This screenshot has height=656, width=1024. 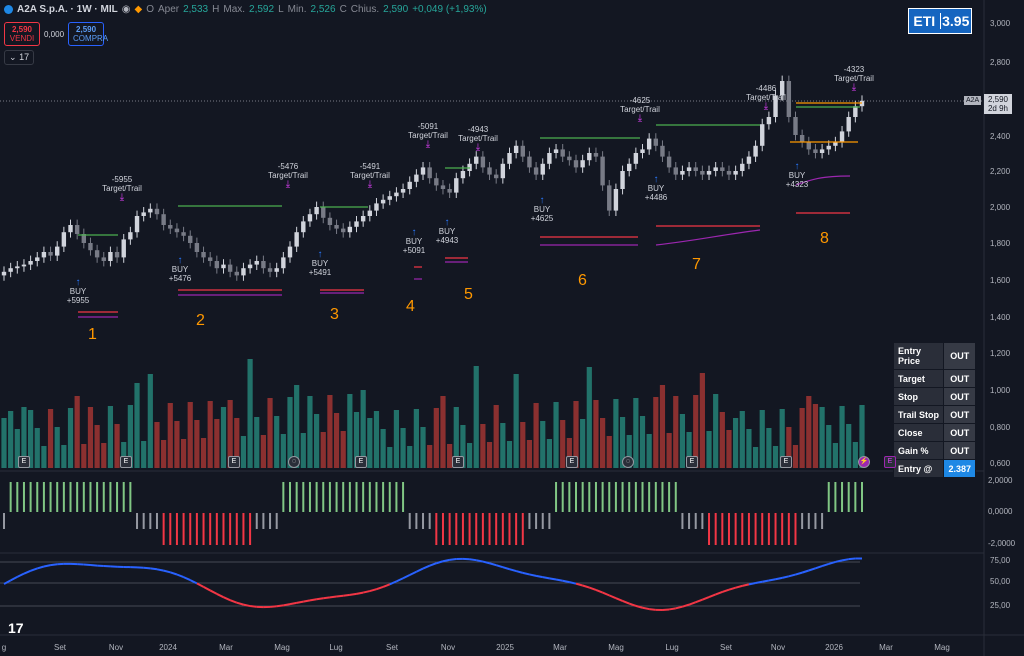 What do you see at coordinates (88, 34) in the screenshot?
I see `buy-button: 2,590 COMPRA` at bounding box center [88, 34].